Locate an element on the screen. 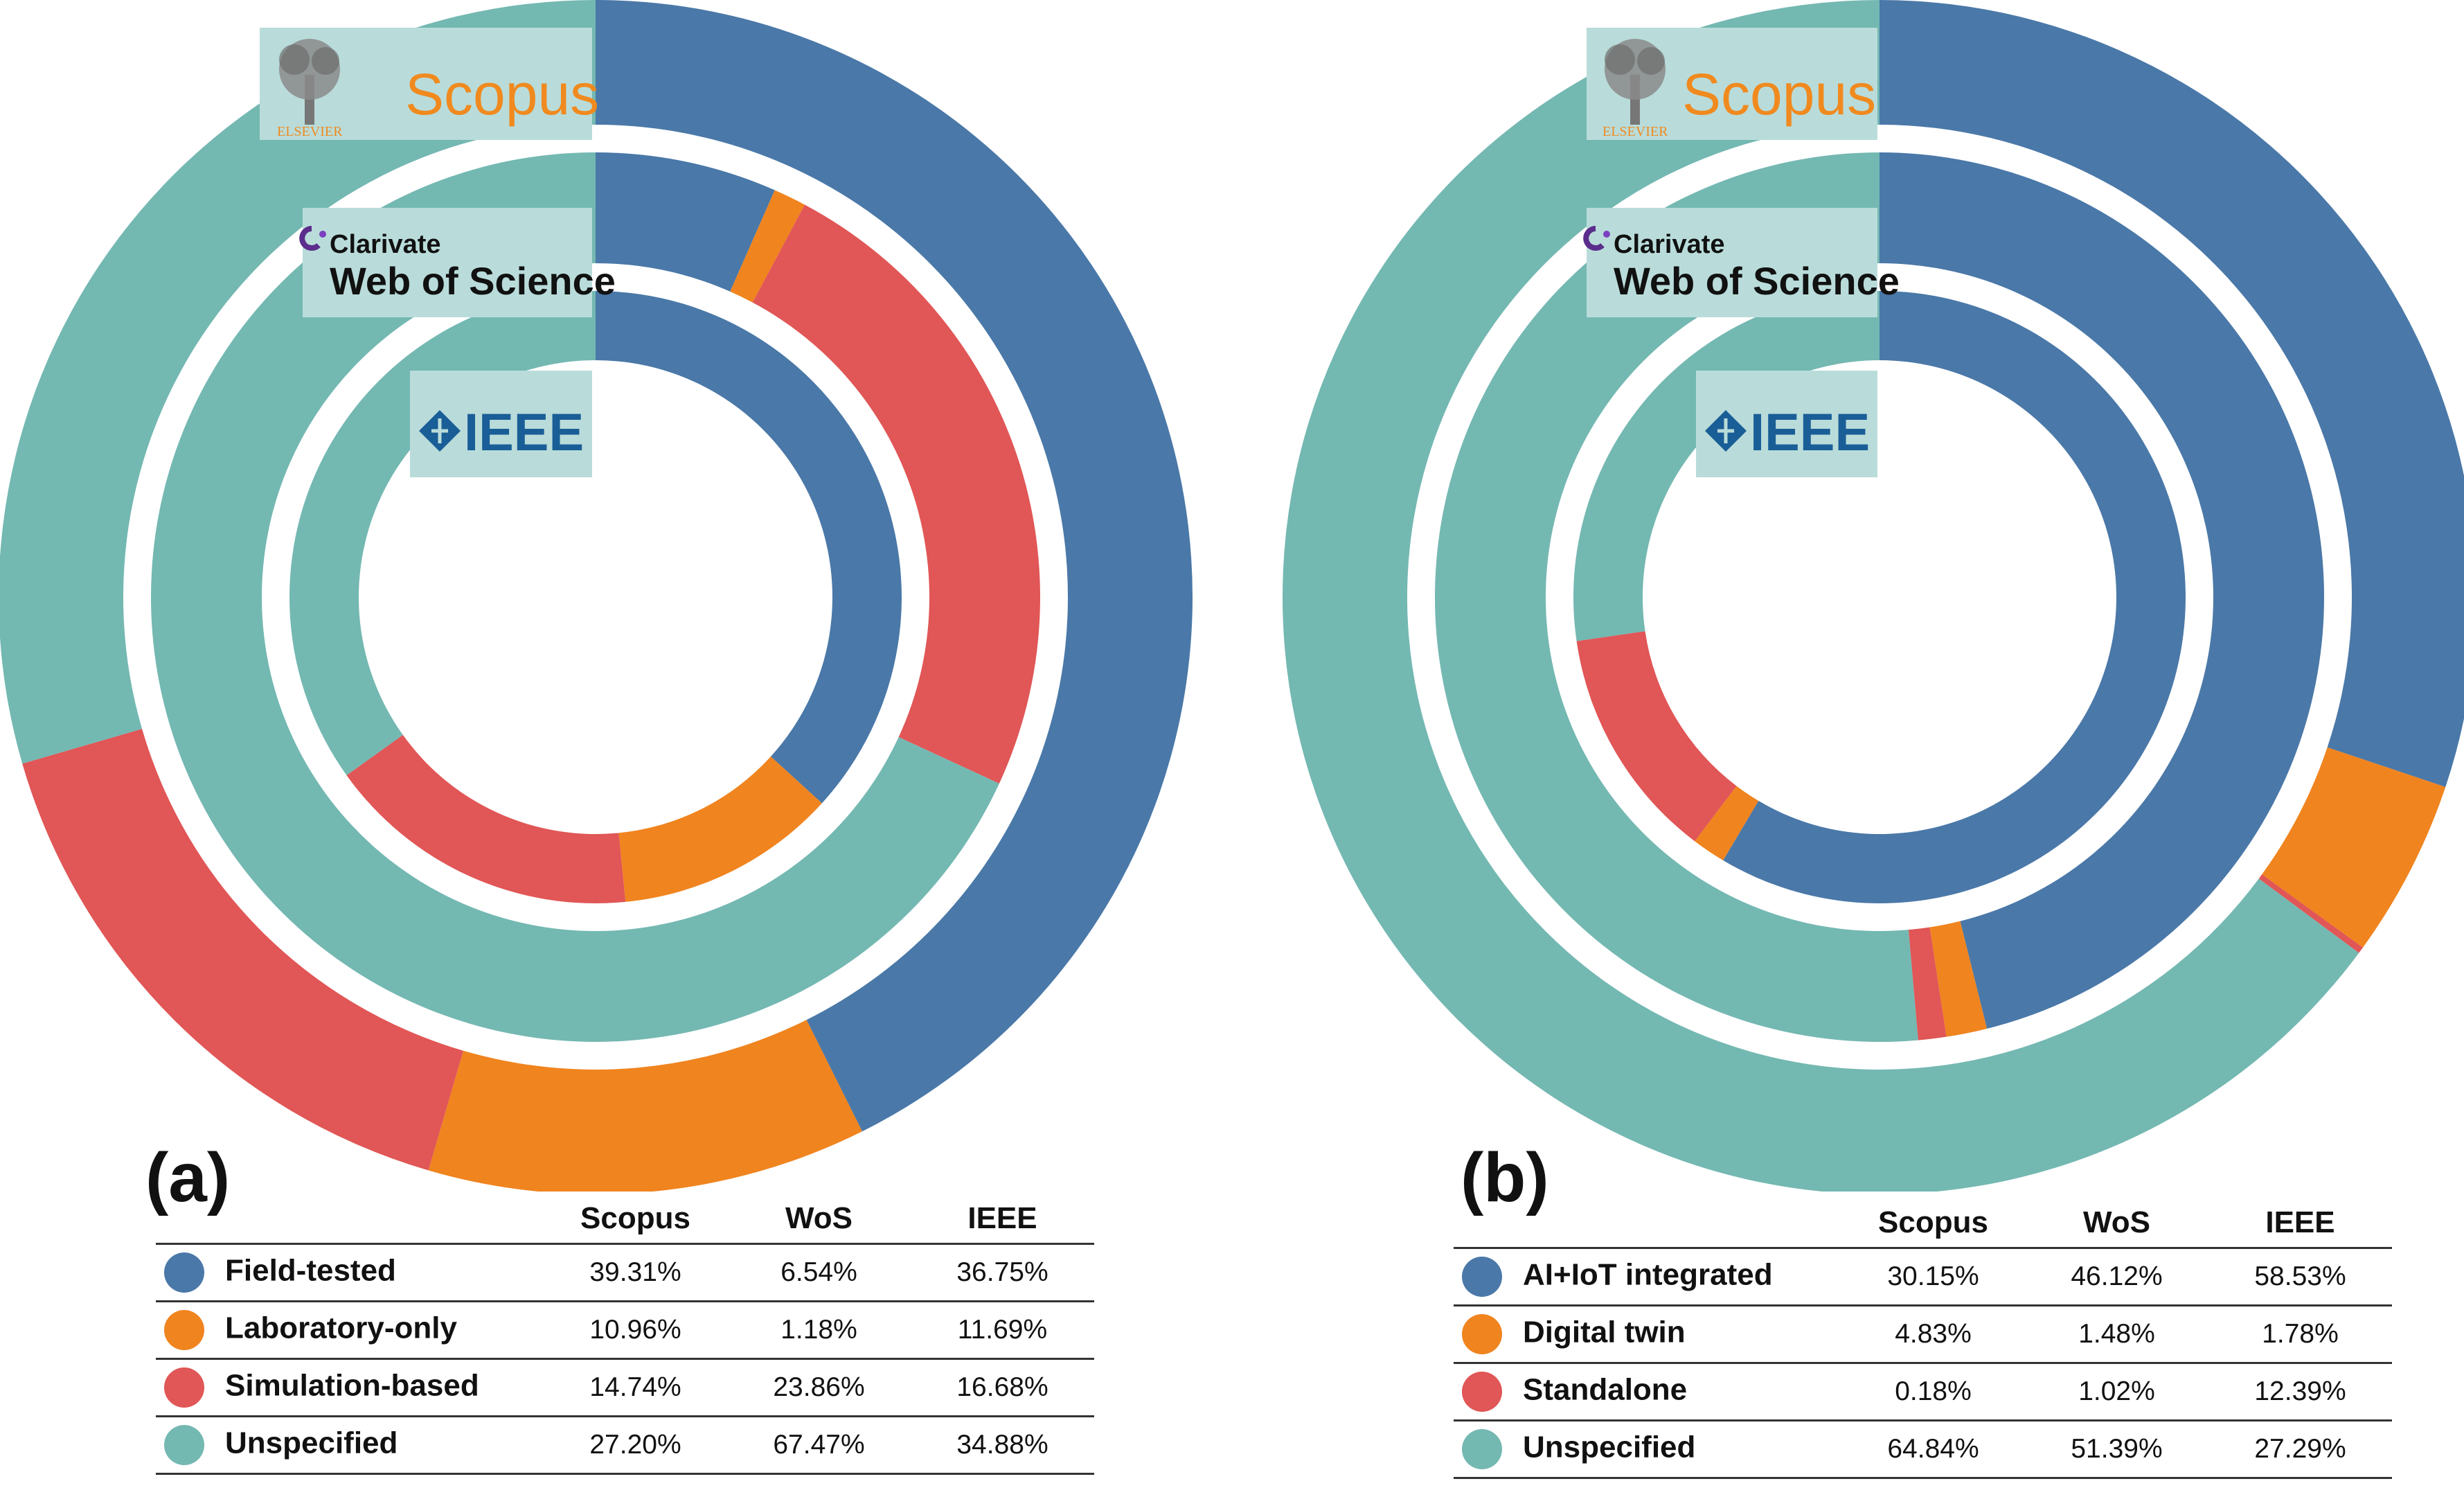  legend-swatch-digital-twin is located at coordinates (1482, 1334).